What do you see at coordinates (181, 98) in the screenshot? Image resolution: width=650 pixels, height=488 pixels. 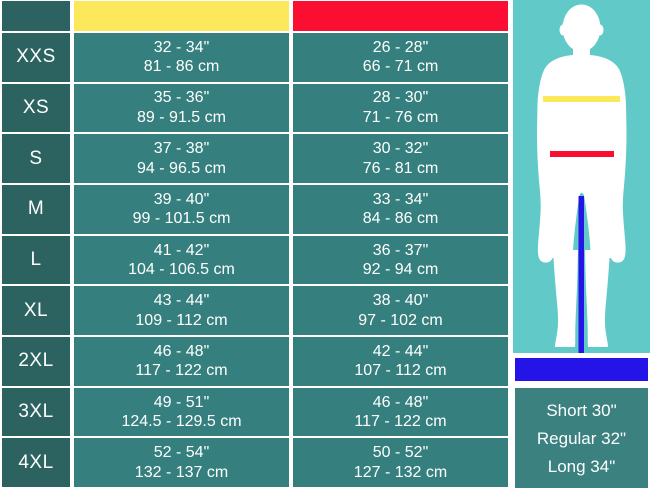 I see `chest-inches: 35 - 36"` at bounding box center [181, 98].